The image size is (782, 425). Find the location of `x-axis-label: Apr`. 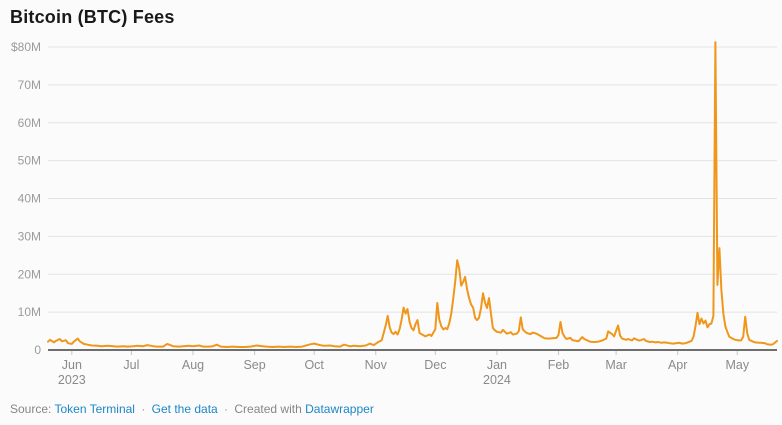

x-axis-label: Apr is located at coordinates (677, 365).